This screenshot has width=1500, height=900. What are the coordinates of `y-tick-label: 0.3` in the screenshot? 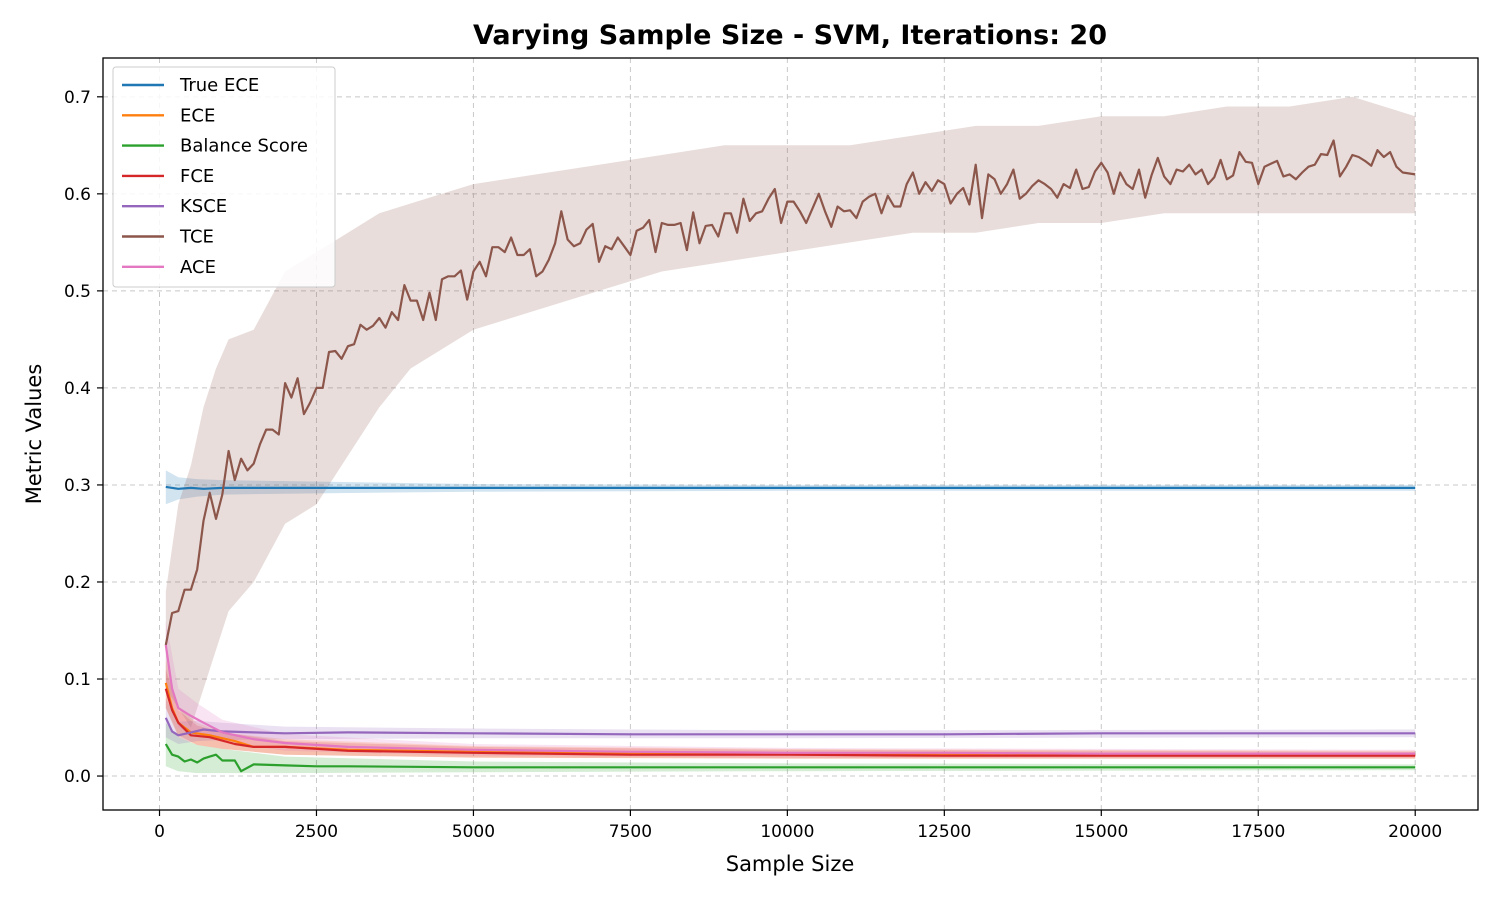 It's located at (77, 486).